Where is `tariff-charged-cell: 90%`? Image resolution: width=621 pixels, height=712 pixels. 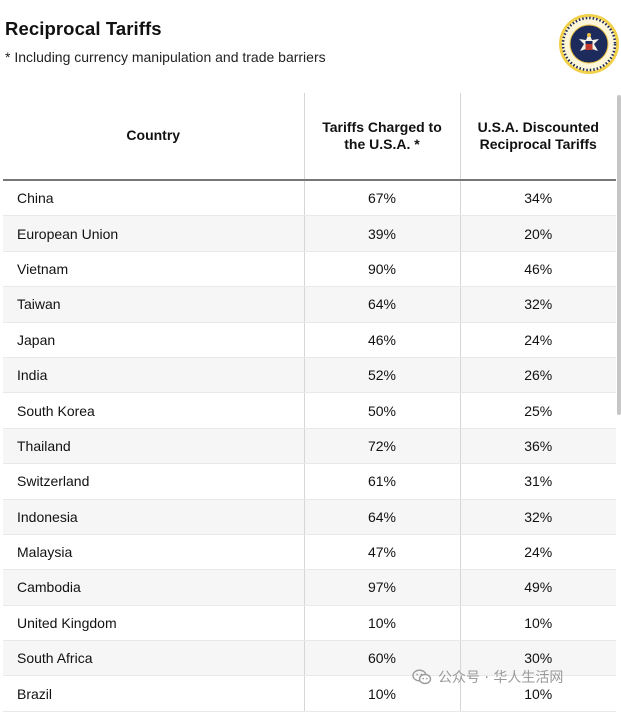
tariff-charged-cell: 90% is located at coordinates (381, 269).